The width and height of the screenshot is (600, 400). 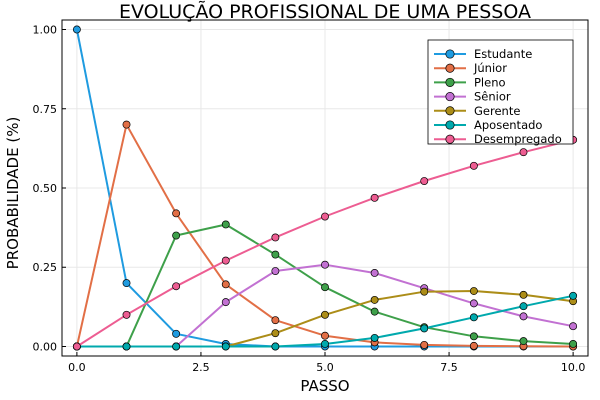 What do you see at coordinates (518, 139) in the screenshot?
I see `legend-label-desempregado: Desempregado` at bounding box center [518, 139].